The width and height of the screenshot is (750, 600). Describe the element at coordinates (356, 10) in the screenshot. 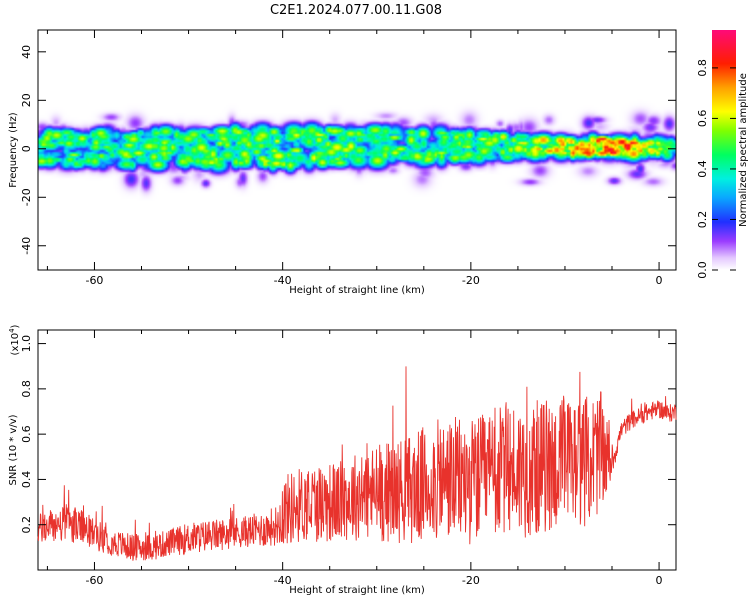

I see `chart-title: C2E1.2024.077.00.11.G08` at that location.